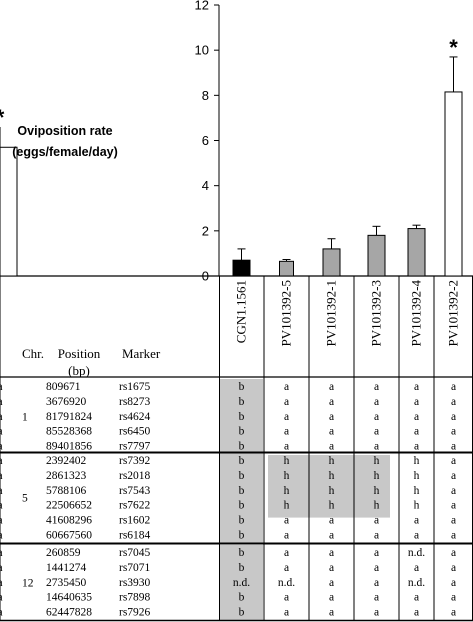  I want to click on y-tick-label: 0, so click(205, 276).